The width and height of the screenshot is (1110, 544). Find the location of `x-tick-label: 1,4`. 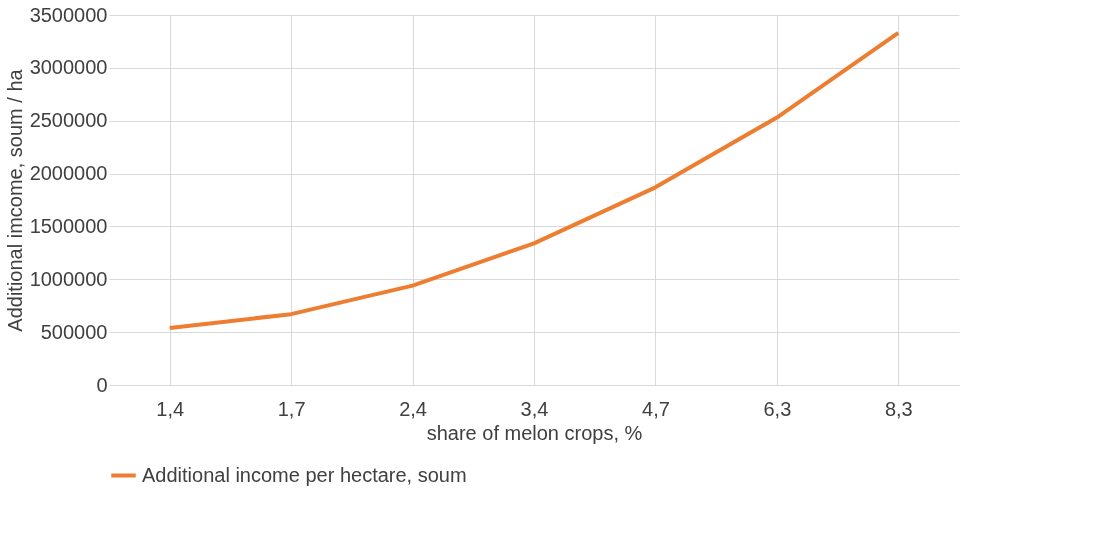

x-tick-label: 1,4 is located at coordinates (170, 408).